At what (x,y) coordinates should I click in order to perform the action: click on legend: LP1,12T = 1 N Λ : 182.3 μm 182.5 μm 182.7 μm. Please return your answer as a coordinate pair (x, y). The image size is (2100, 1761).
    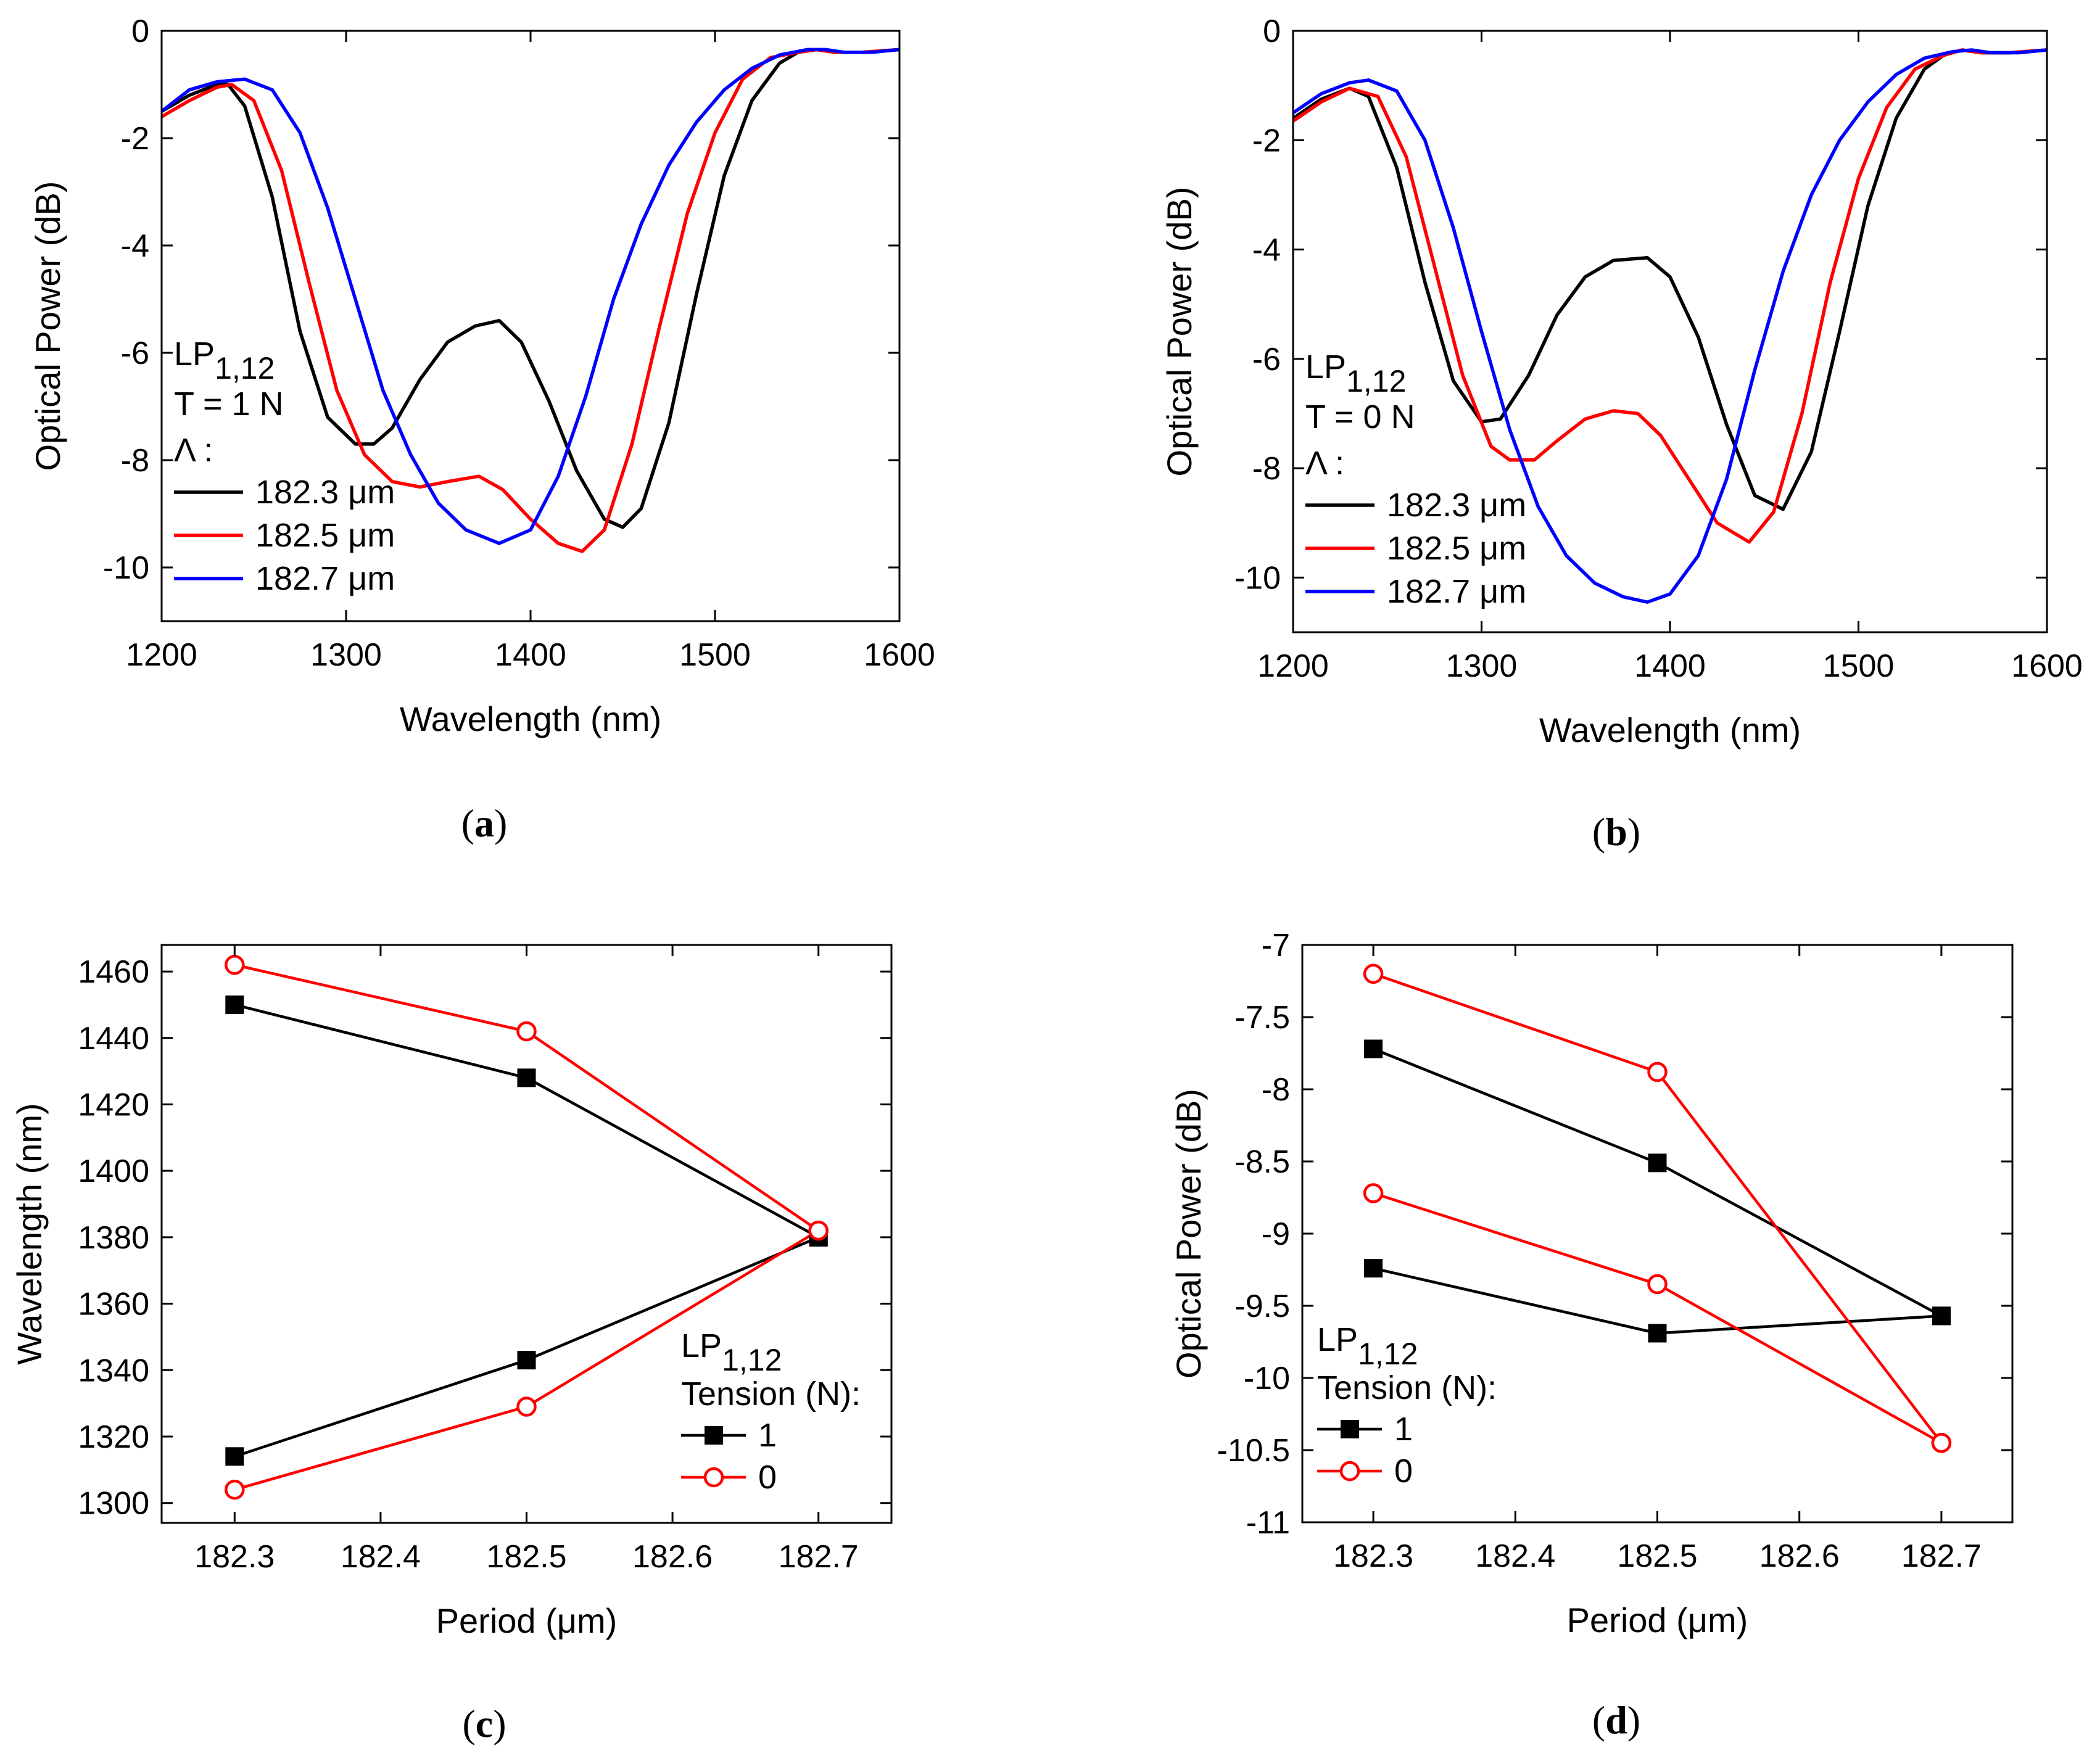
    Looking at the image, I should click on (284, 466).